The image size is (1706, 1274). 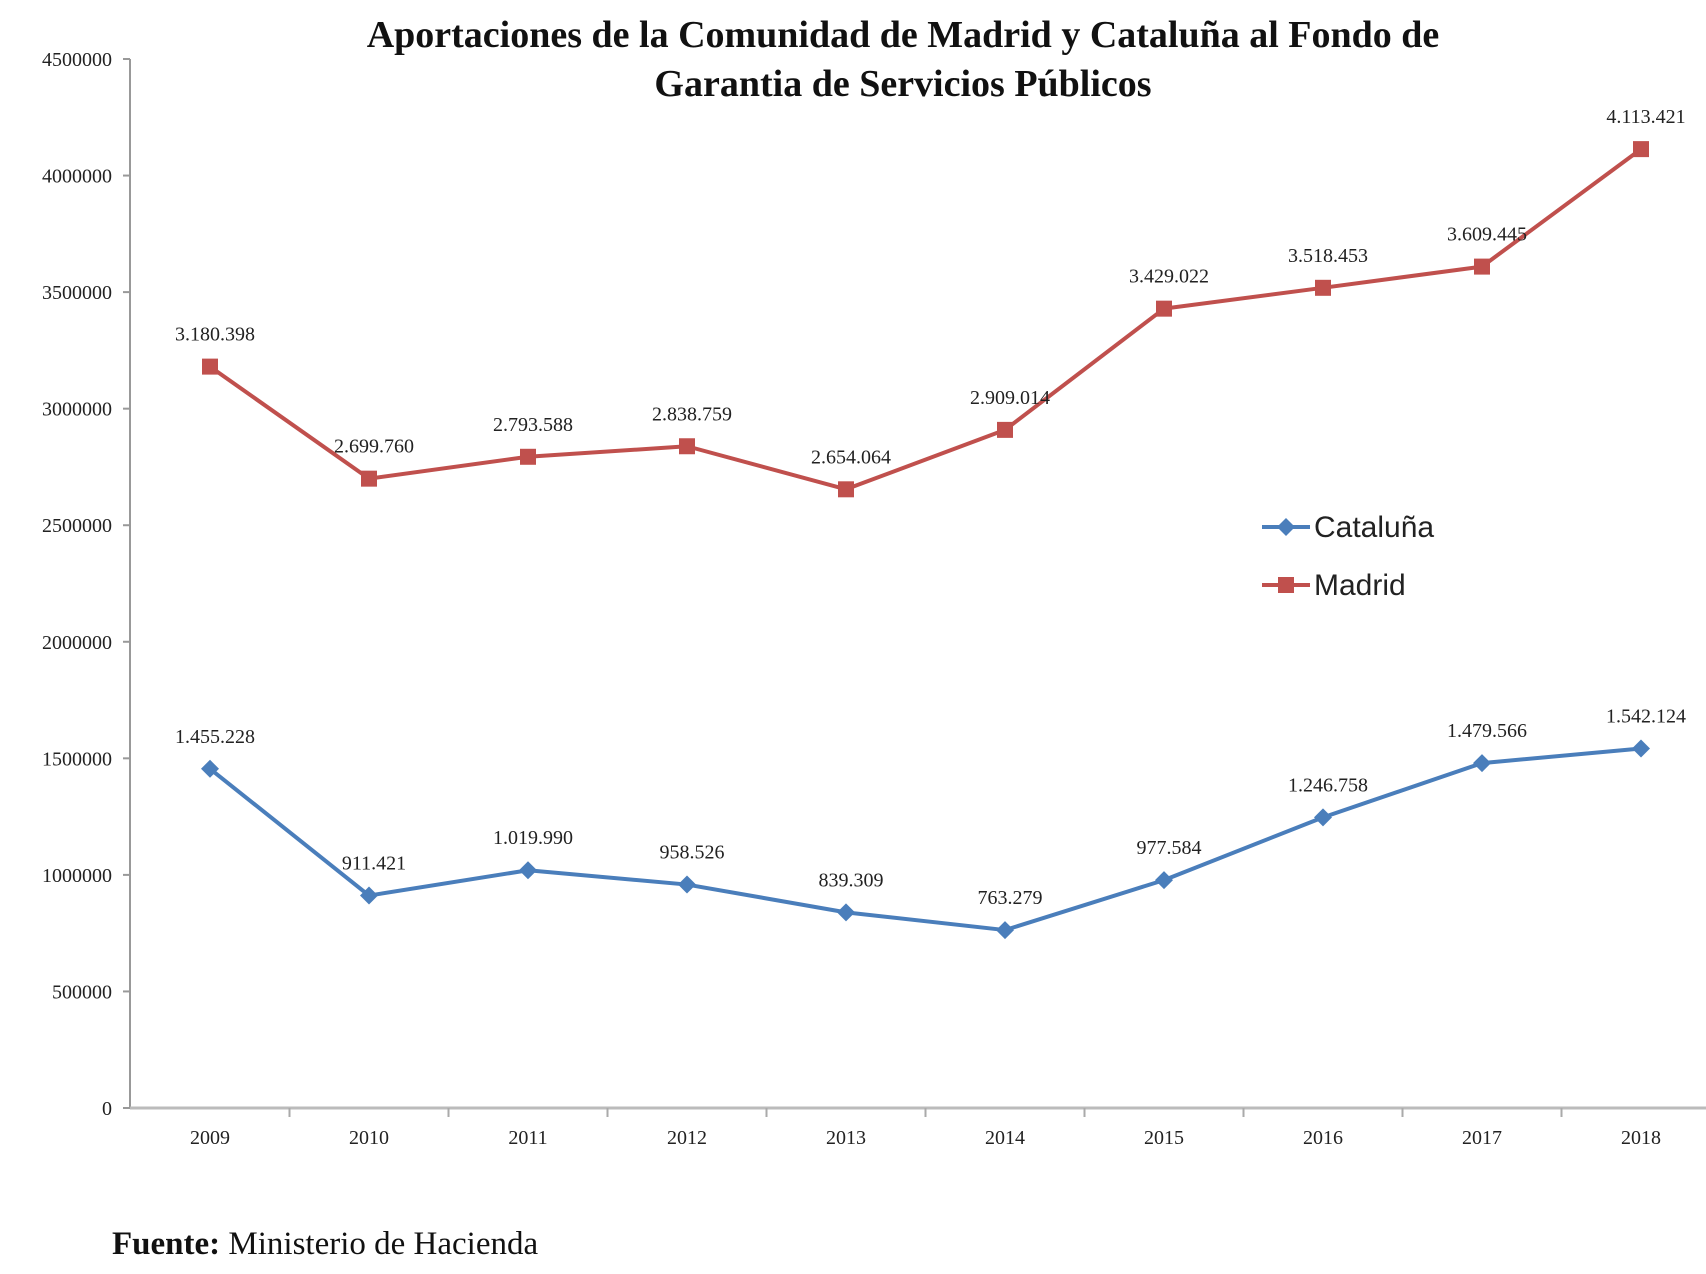 What do you see at coordinates (851, 457) in the screenshot?
I see `data-label: 2.654.064` at bounding box center [851, 457].